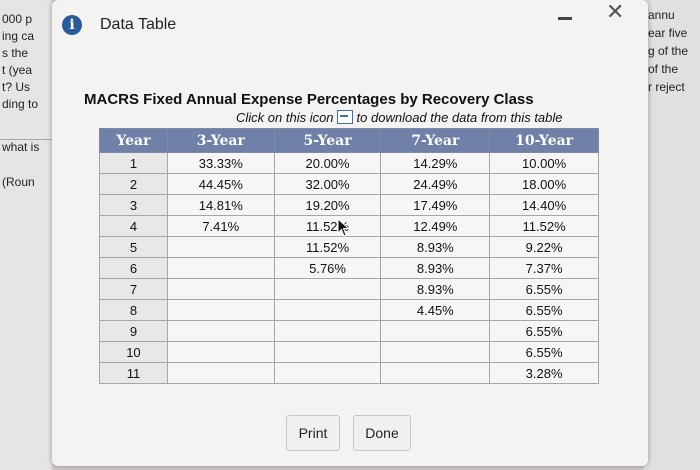  Describe the element at coordinates (220, 163) in the screenshot. I see `percentage-cell: 33.33%` at that location.